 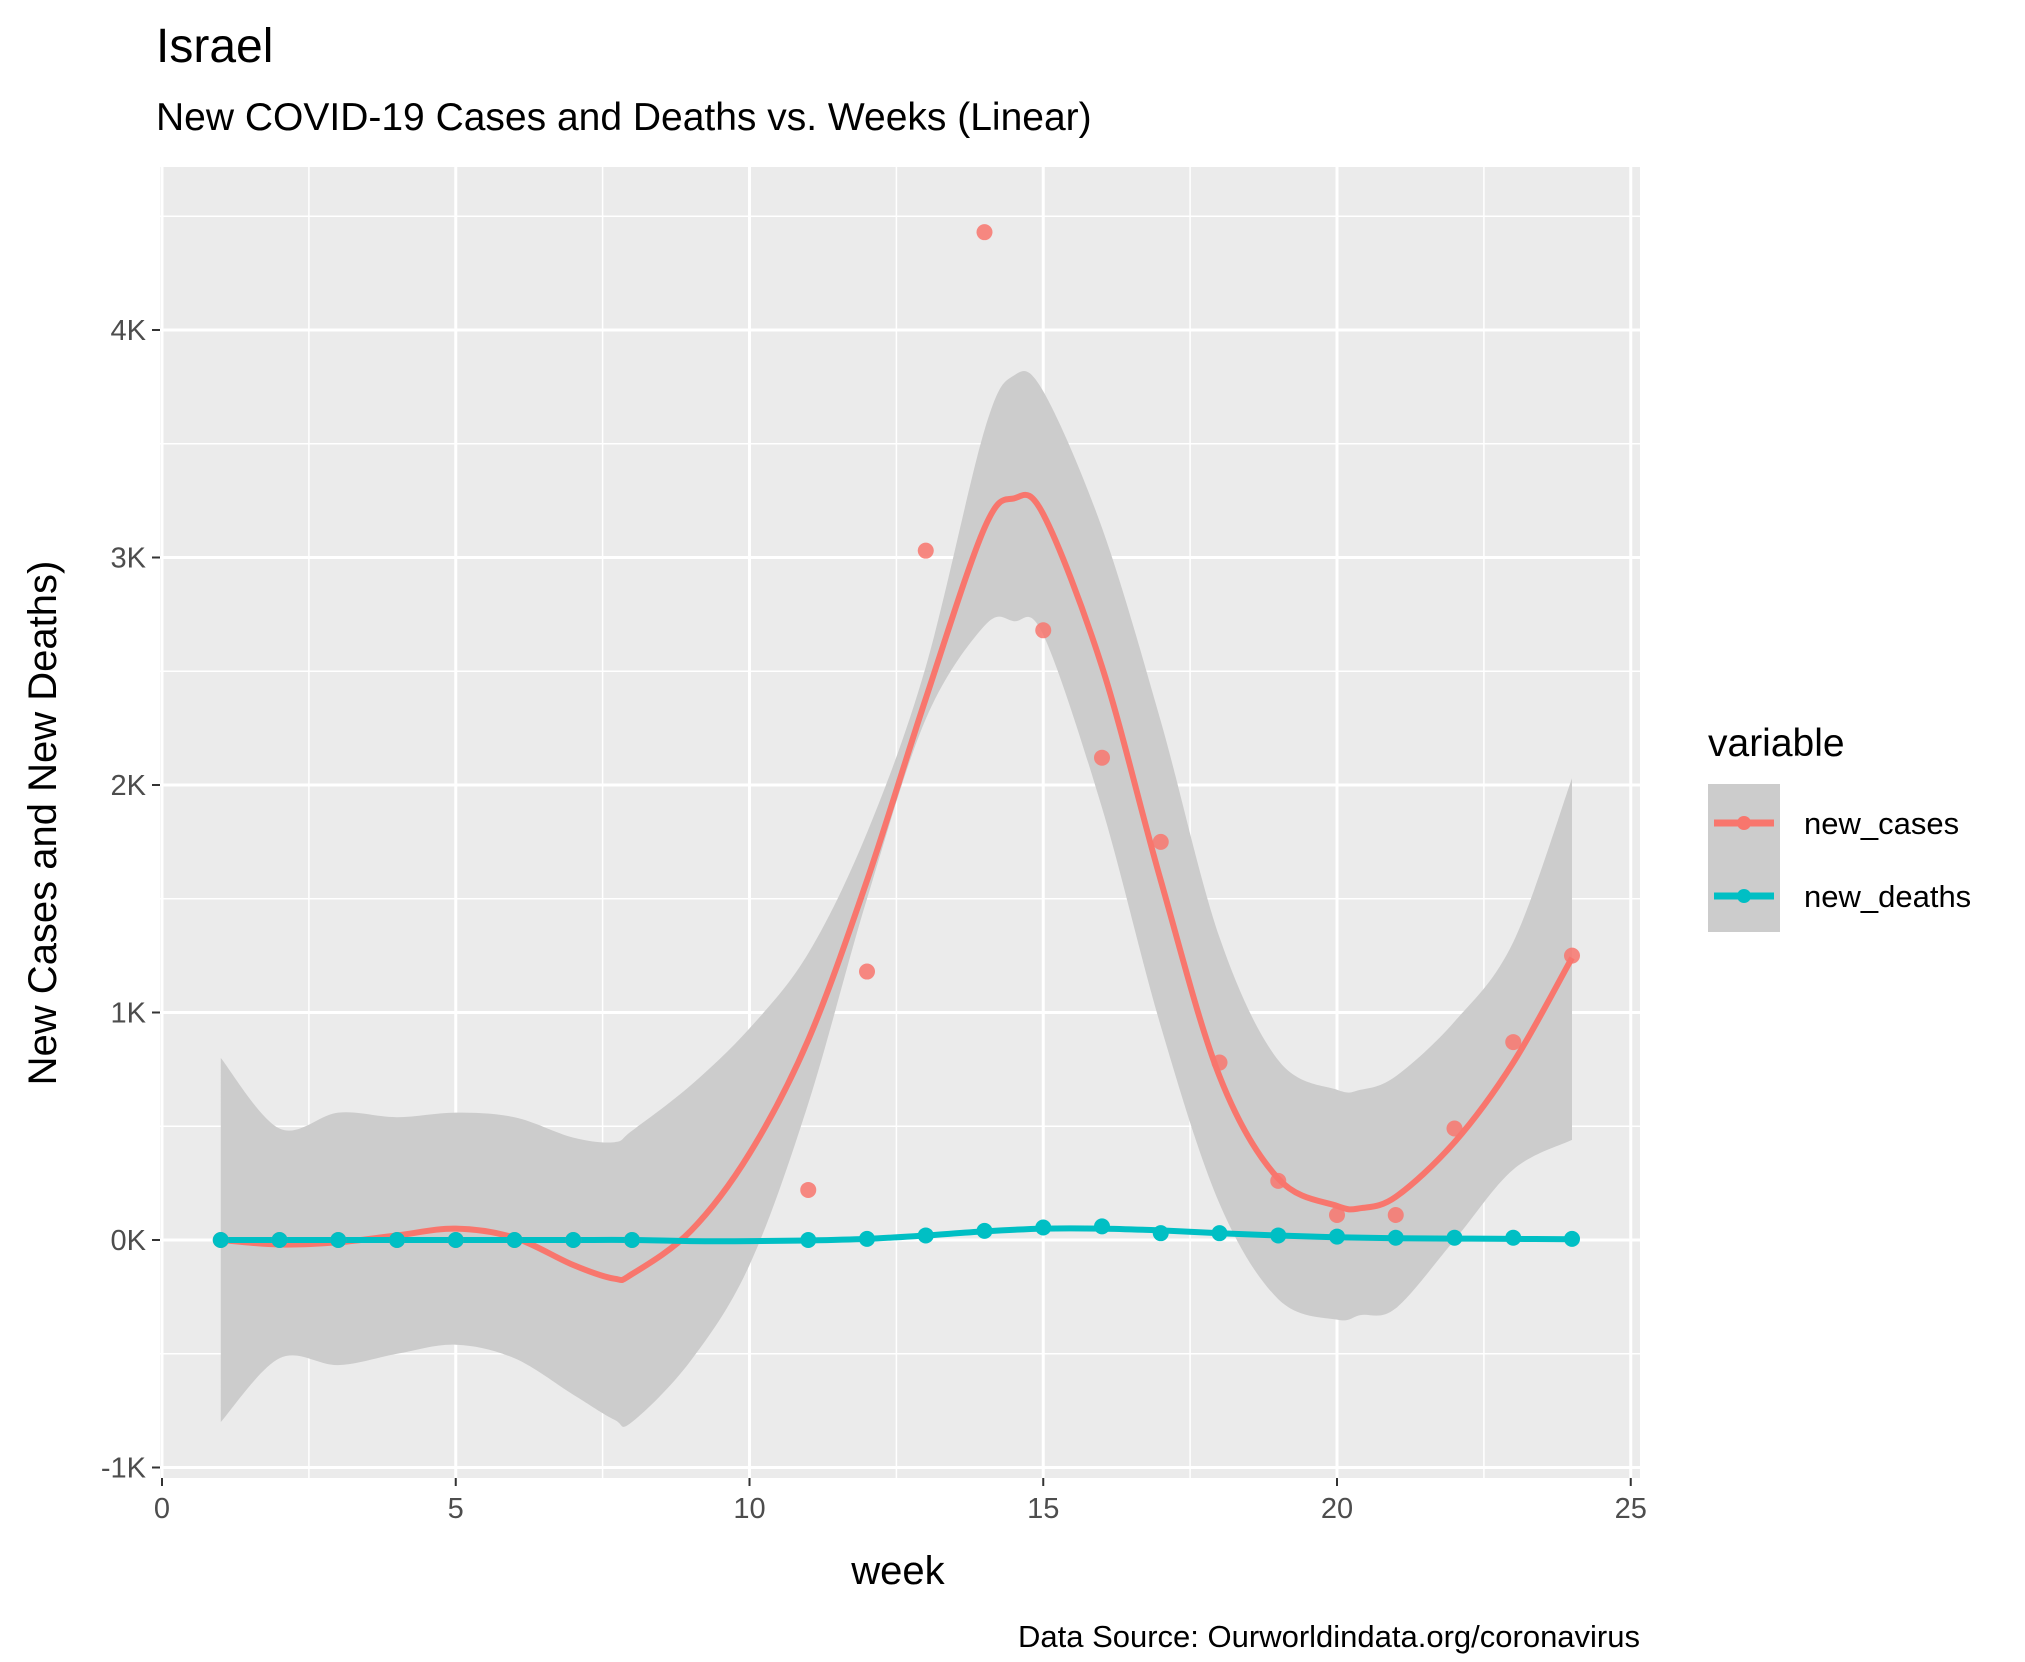 What do you see at coordinates (1744, 896) in the screenshot?
I see `legend-key-point-new-deaths` at bounding box center [1744, 896].